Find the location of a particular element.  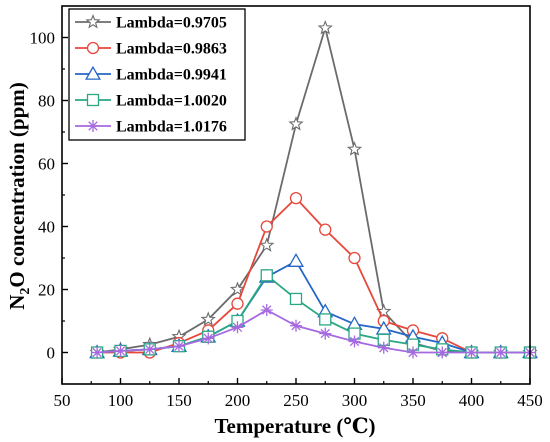

legend-item-1: Lambda=0.9705 is located at coordinates (151, 22).